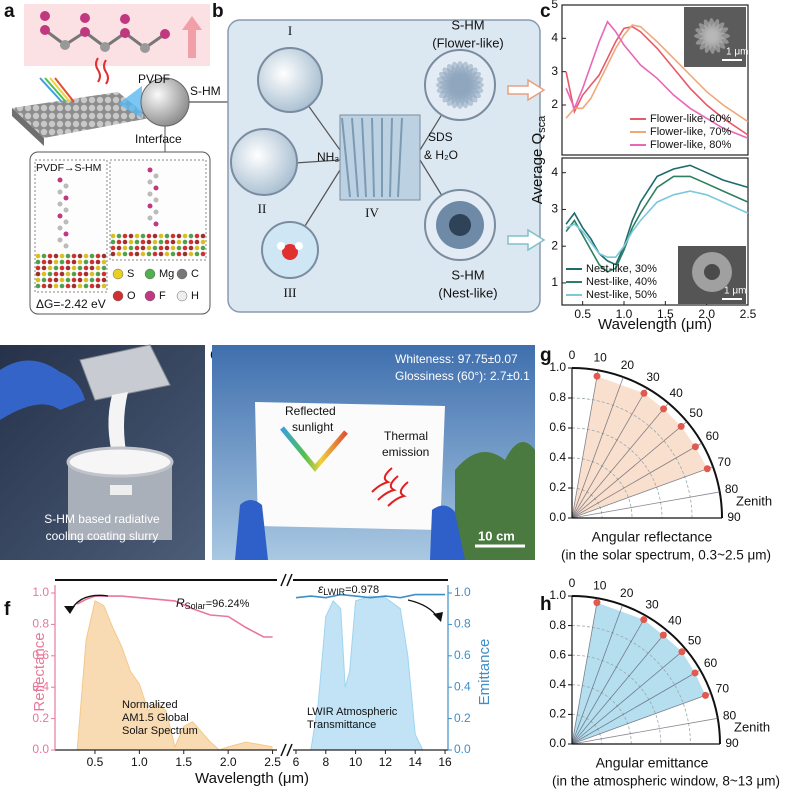  What do you see at coordinates (748, 314) in the screenshot?
I see `x-tick-label: 2.5` at bounding box center [748, 314].